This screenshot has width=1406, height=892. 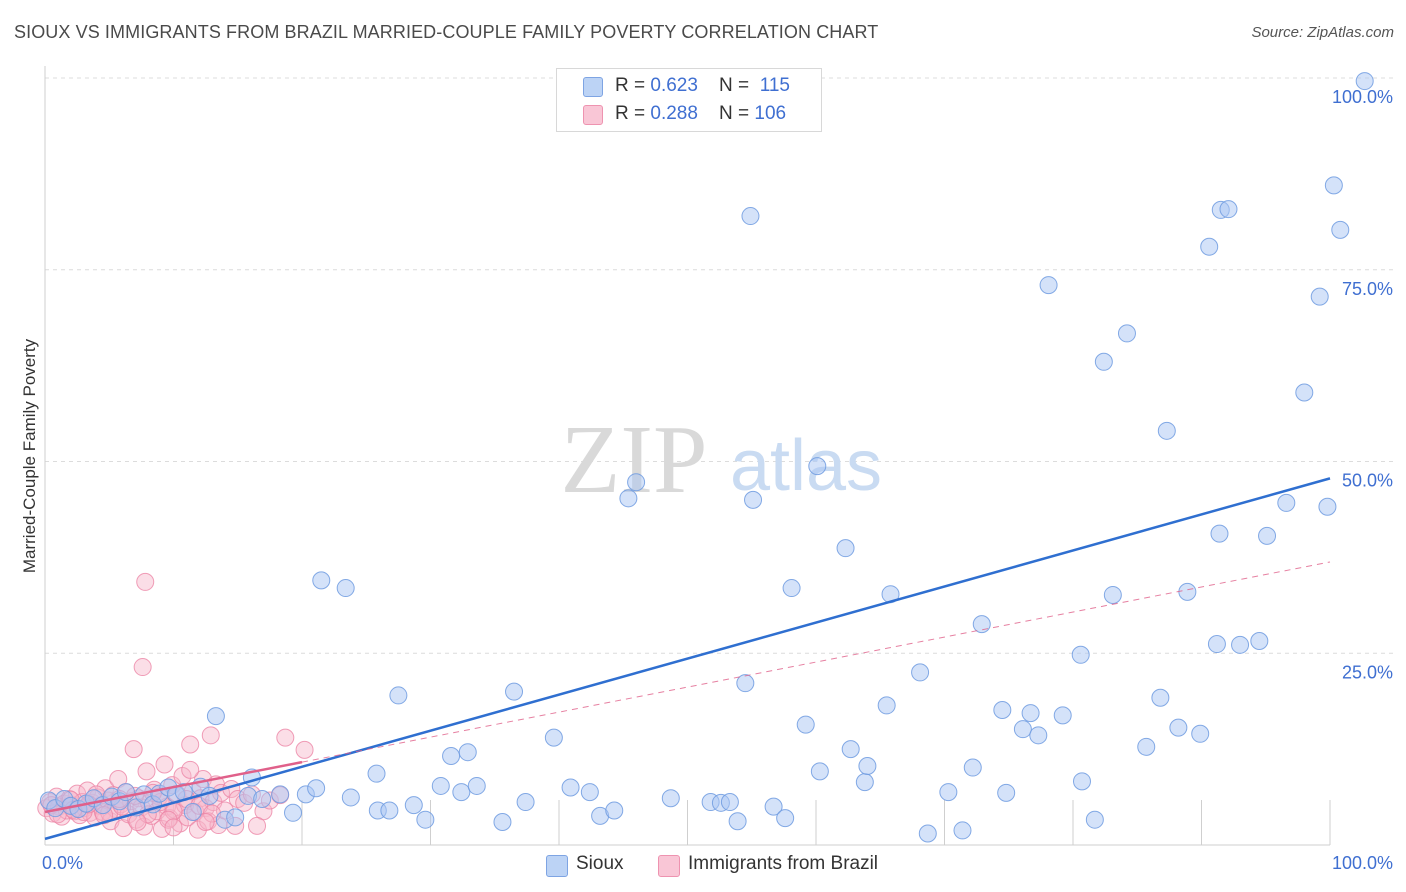 I want to click on correlation-legend: R = 0.623 N = 115 R = 0.288 N = 106, so click(x=689, y=100).